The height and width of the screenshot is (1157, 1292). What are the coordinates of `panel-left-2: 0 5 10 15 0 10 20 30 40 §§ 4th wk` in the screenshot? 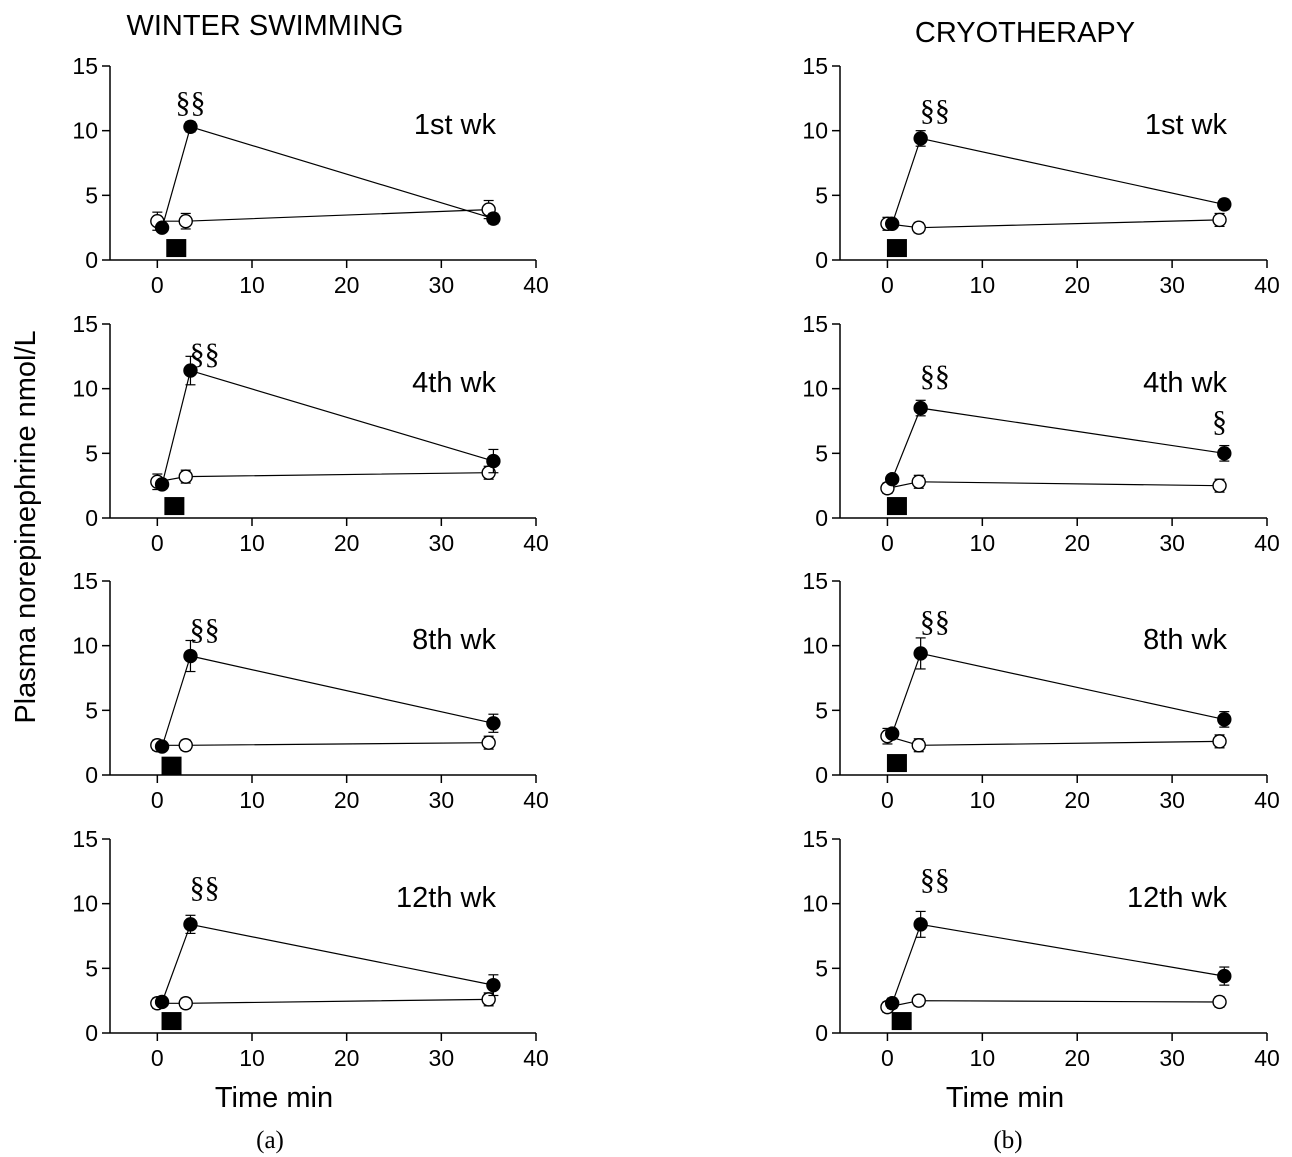 It's located at (310, 433).